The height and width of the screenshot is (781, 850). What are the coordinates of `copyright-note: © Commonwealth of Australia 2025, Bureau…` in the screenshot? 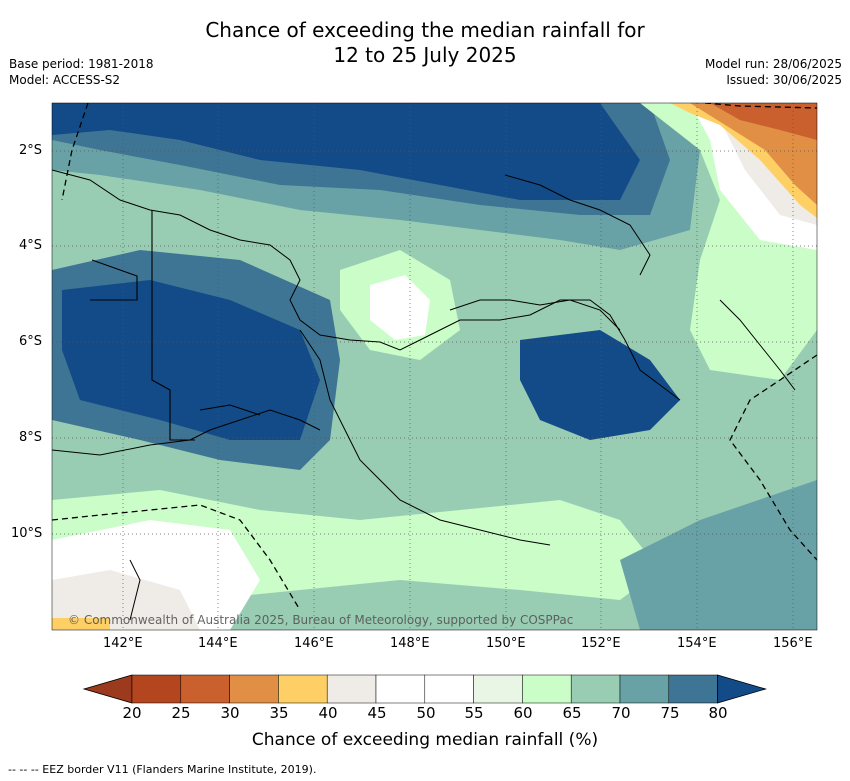 It's located at (321, 620).